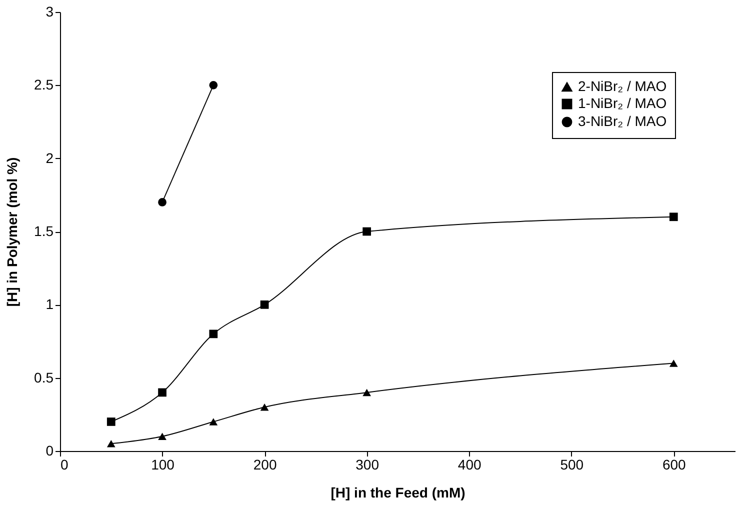 Image resolution: width=754 pixels, height=515 pixels. What do you see at coordinates (265, 464) in the screenshot?
I see `x-tick-label: 200` at bounding box center [265, 464].